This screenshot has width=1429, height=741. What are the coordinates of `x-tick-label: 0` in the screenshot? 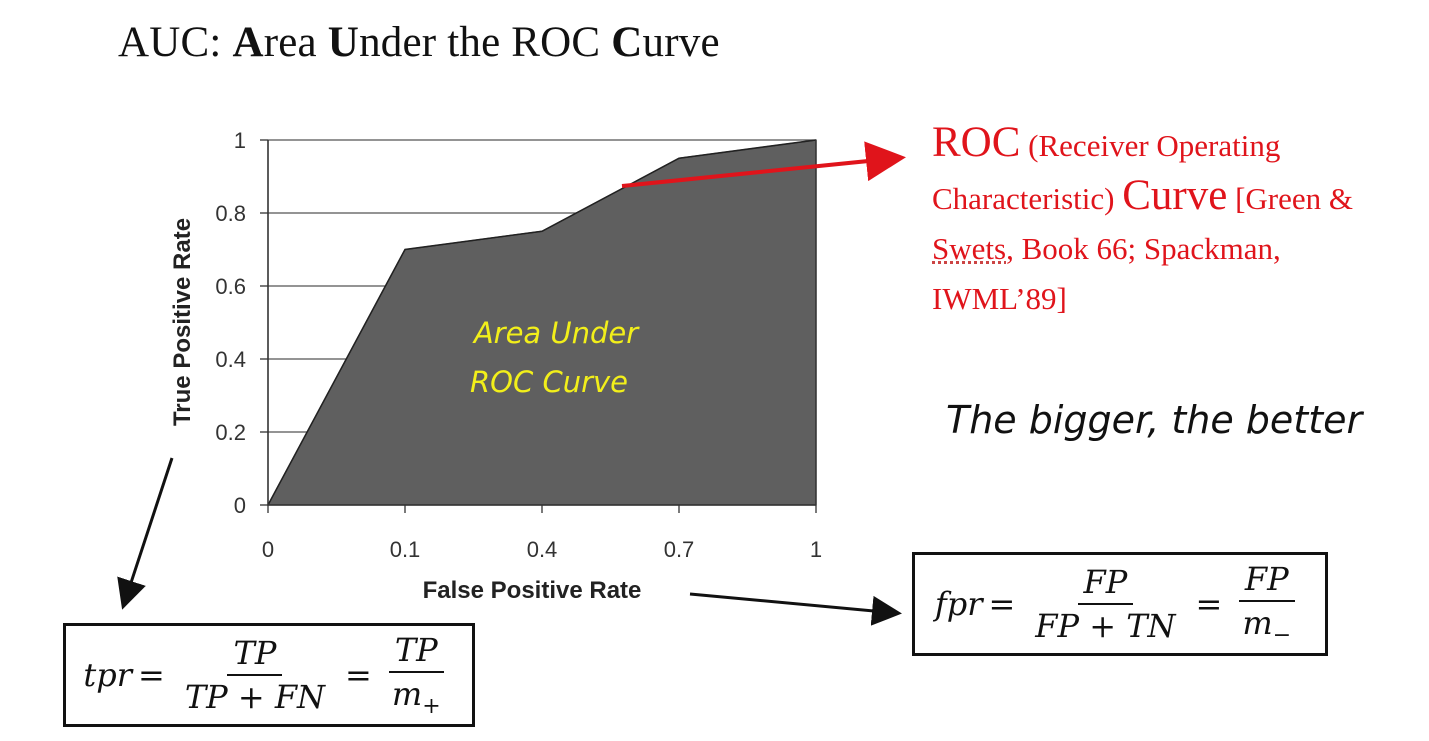 It's located at (268, 549).